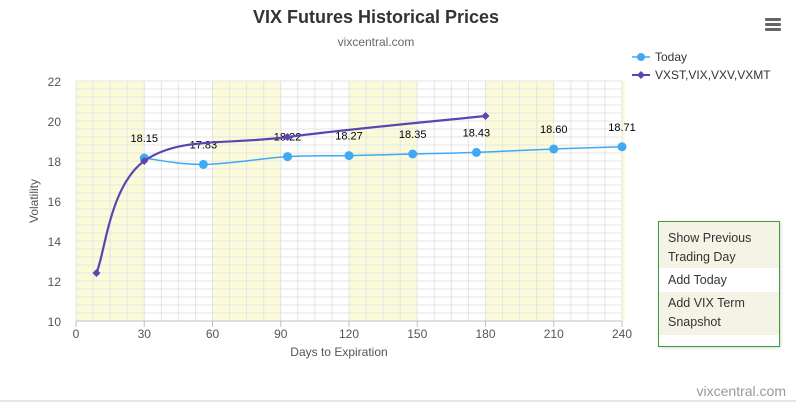  I want to click on y-tick-label: 10, so click(55, 322).